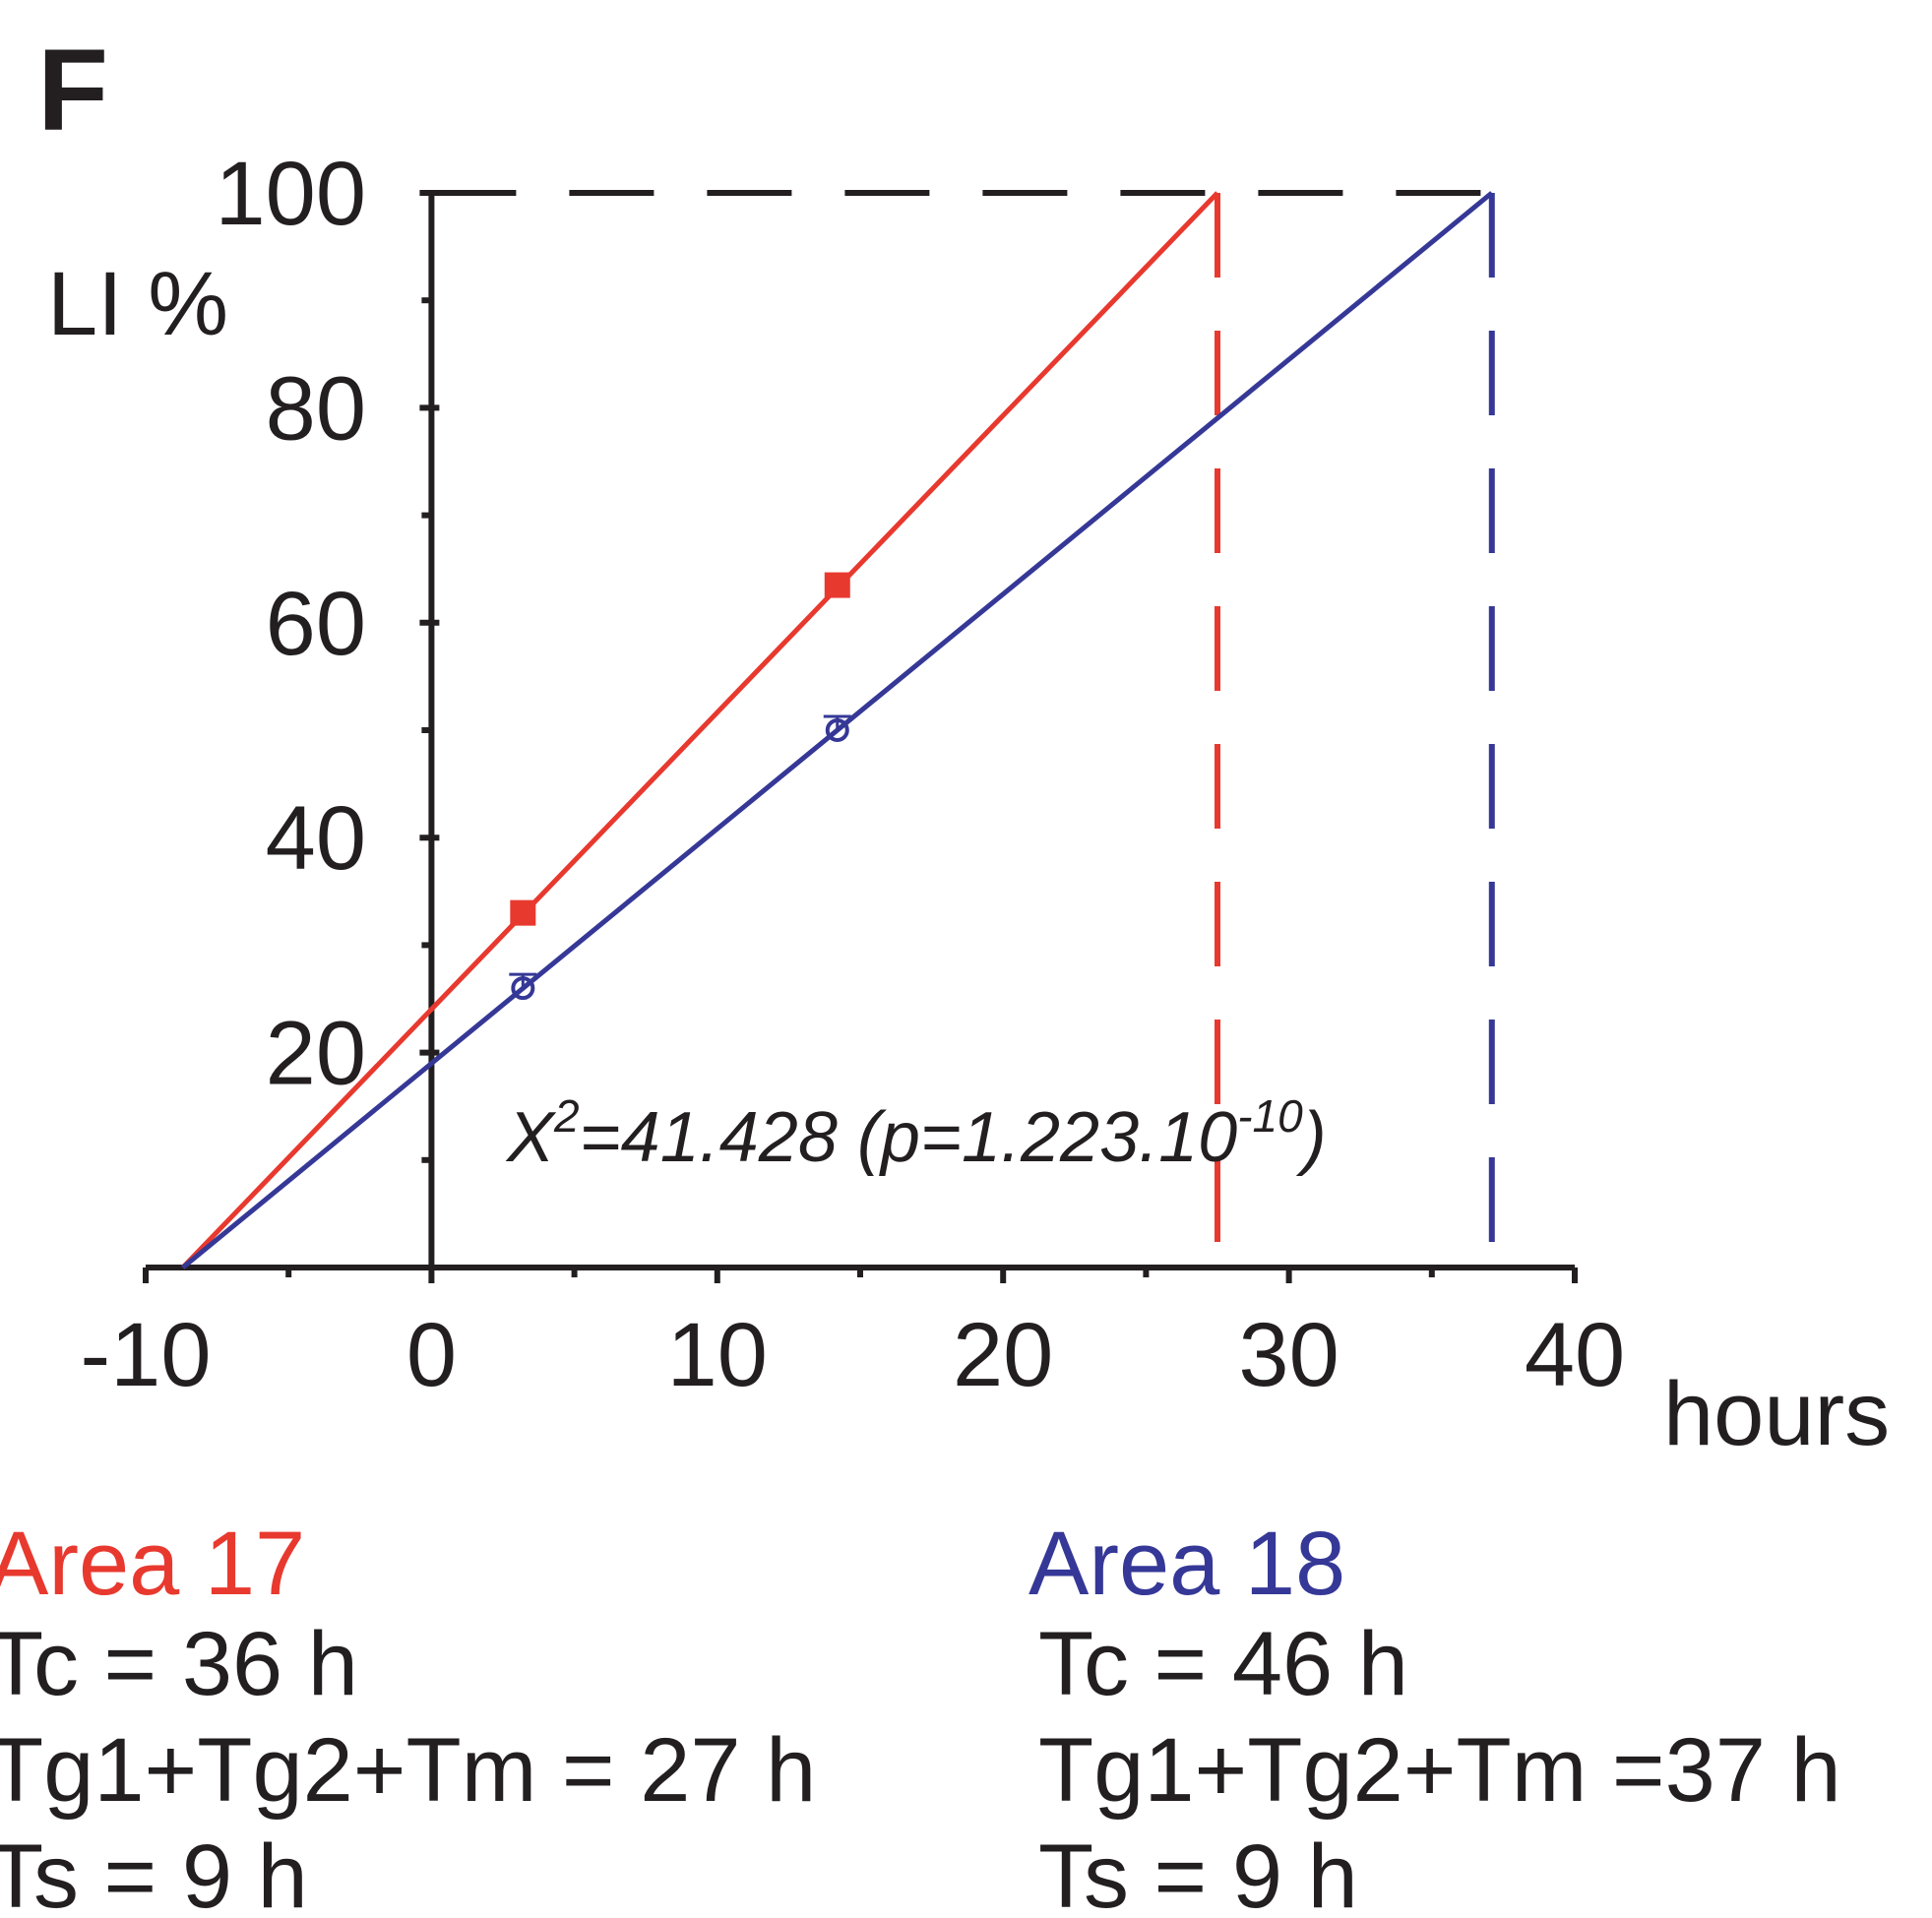  What do you see at coordinates (531, 1137) in the screenshot?
I see `annot-base: X` at bounding box center [531, 1137].